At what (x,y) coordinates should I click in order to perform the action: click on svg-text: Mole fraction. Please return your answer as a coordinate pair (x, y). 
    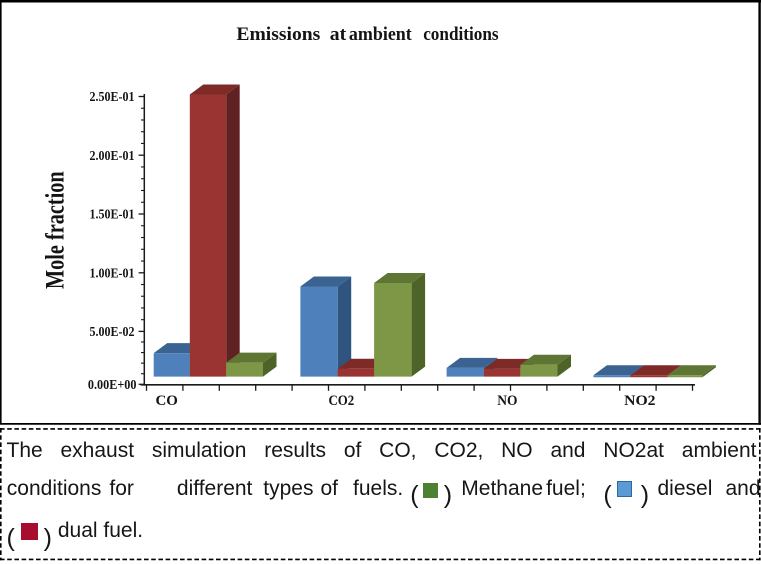
    Looking at the image, I should click on (54, 230).